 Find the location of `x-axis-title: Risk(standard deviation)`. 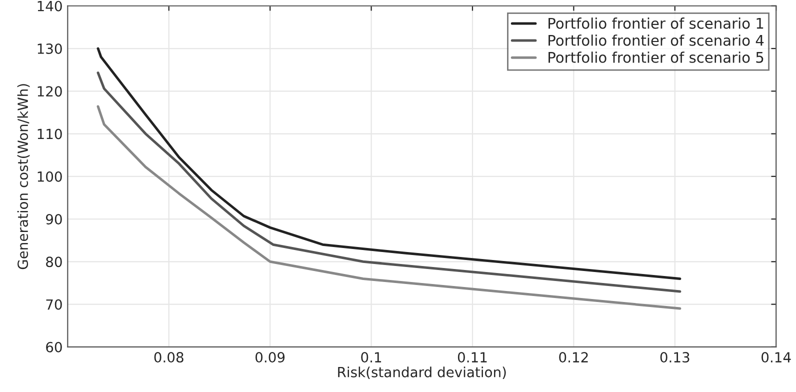

x-axis-title: Risk(standard deviation) is located at coordinates (422, 372).